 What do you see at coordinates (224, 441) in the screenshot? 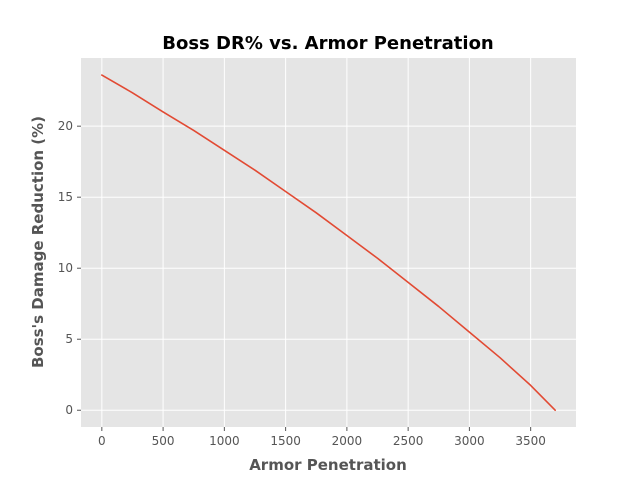
I see `x-tick-label: 1000` at bounding box center [224, 441].